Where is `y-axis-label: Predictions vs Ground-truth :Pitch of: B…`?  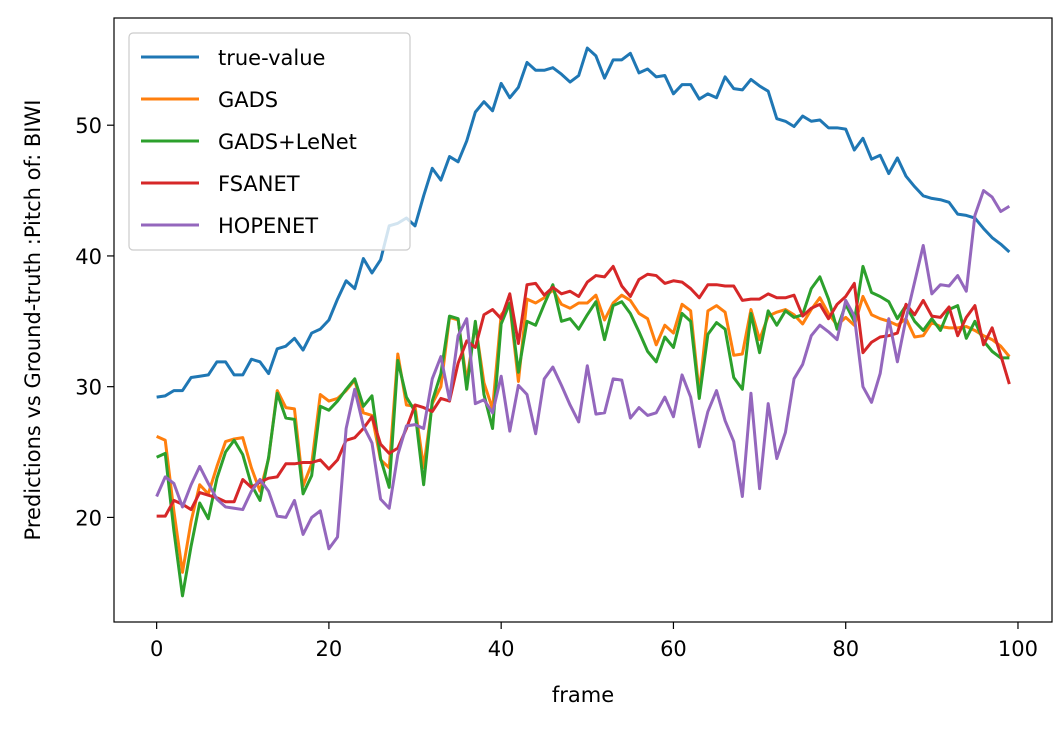 y-axis-label: Predictions vs Ground-truth :Pitch of: B… is located at coordinates (33, 320).